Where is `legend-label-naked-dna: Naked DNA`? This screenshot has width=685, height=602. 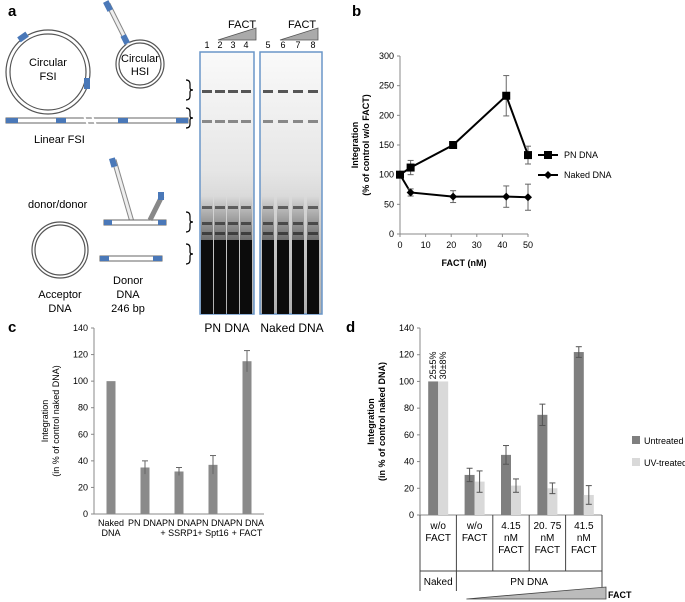
legend-label-naked-dna: Naked DNA is located at coordinates (588, 175).